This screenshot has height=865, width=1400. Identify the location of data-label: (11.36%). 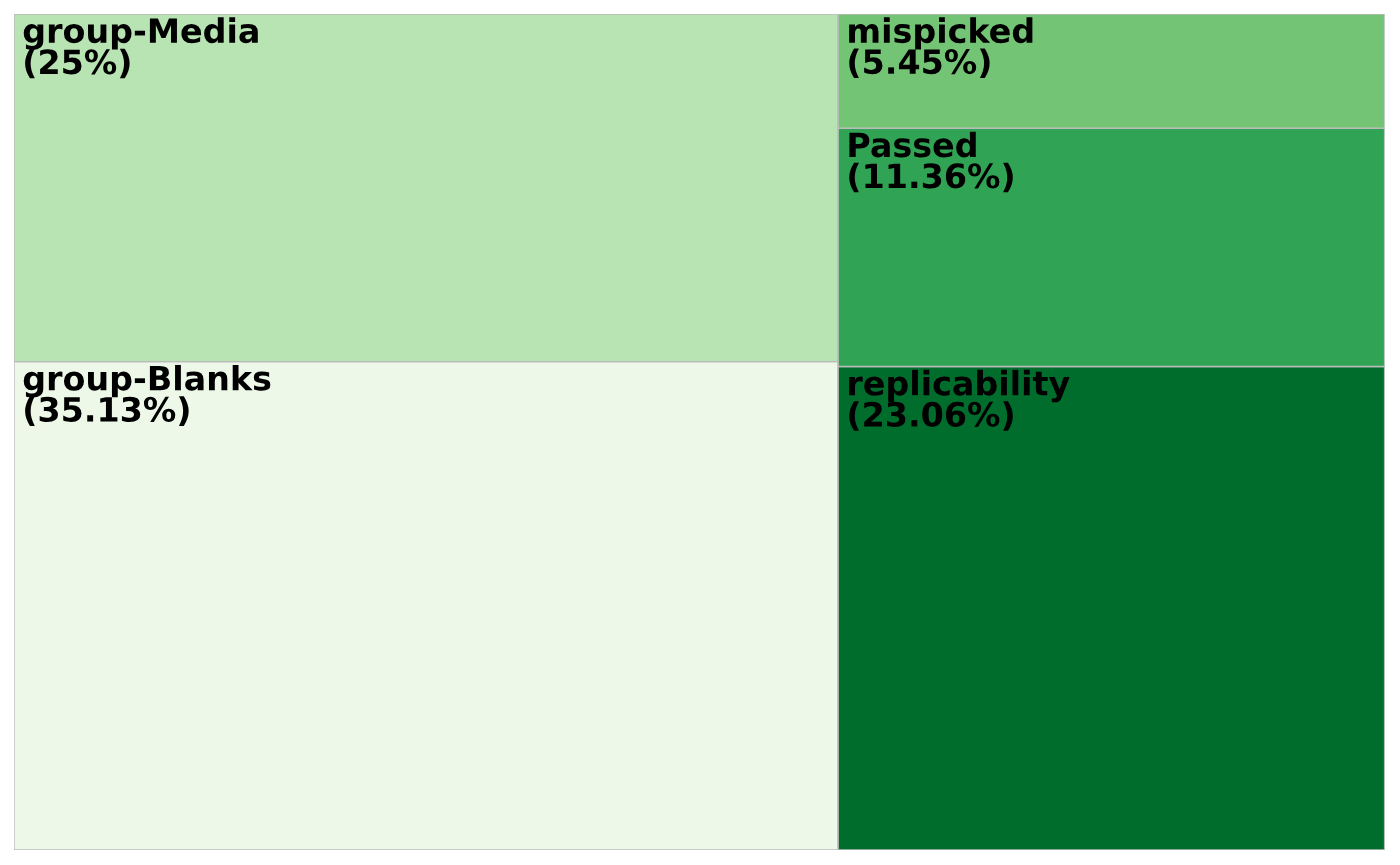
(931, 177).